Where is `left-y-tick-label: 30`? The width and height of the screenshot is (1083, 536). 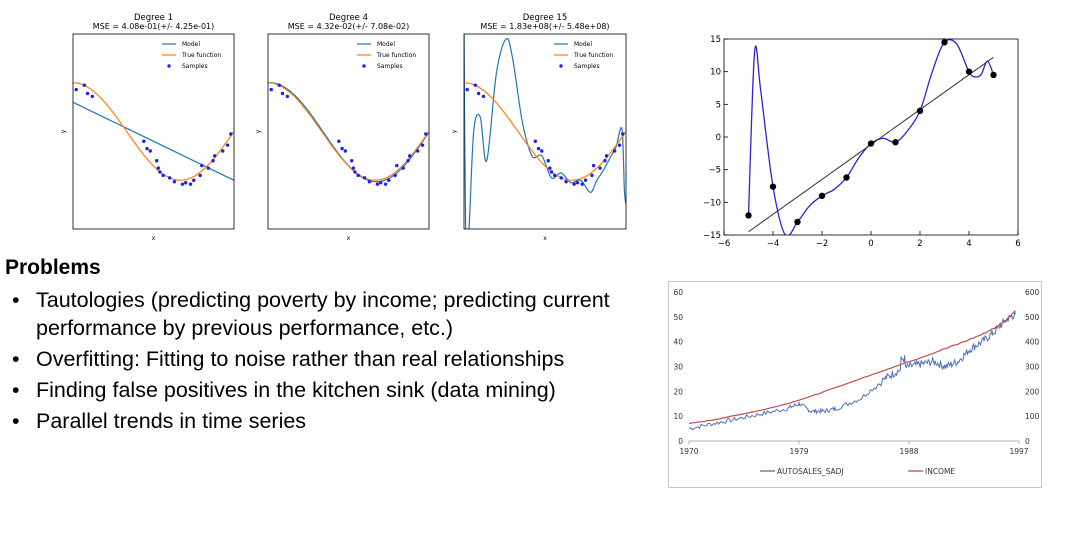
left-y-tick-label: 30 is located at coordinates (678, 367).